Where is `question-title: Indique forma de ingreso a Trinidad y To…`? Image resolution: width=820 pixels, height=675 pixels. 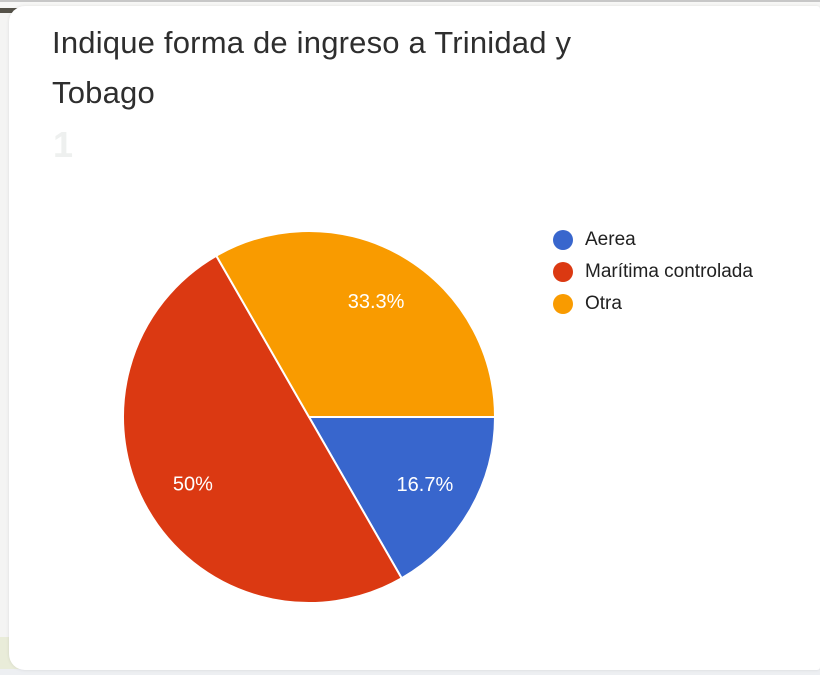
question-title: Indique forma de ingreso a Trinidad y To… is located at coordinates (312, 67).